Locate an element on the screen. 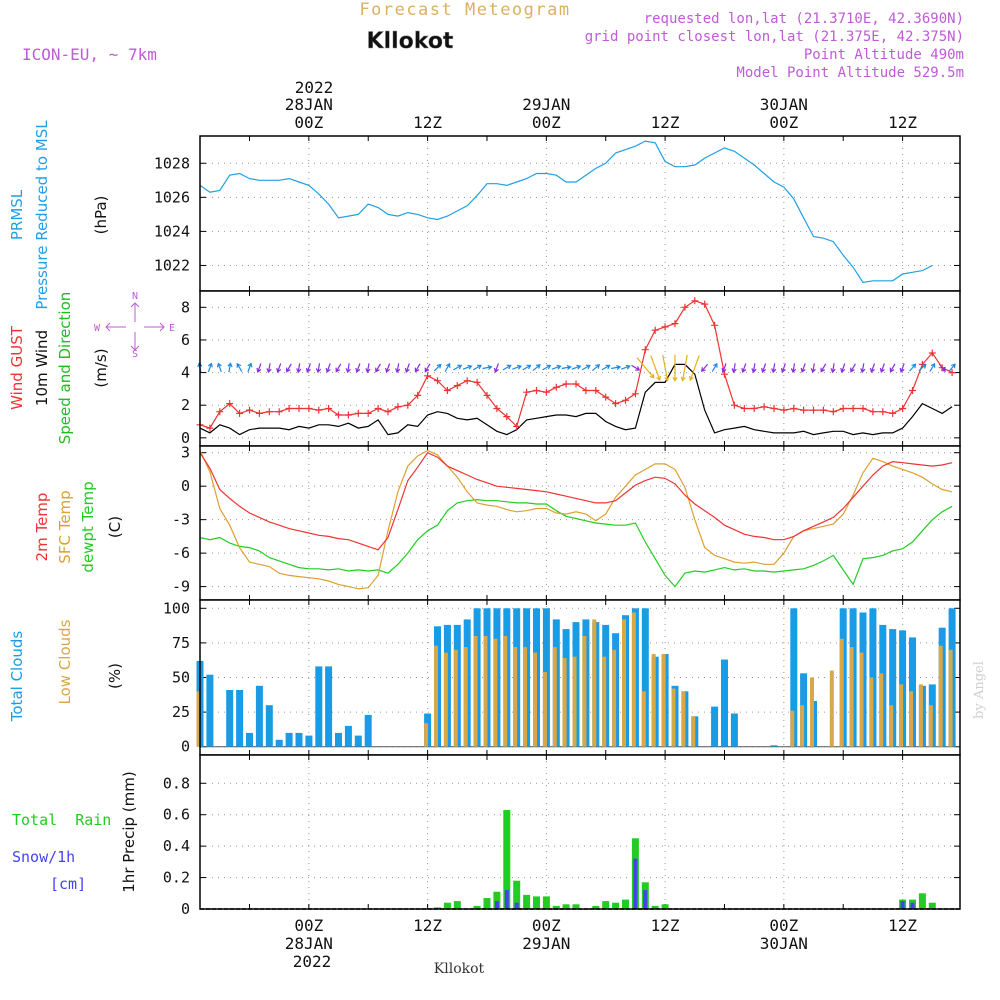 The height and width of the screenshot is (1000, 1000). sfc-temp-line is located at coordinates (576, 519).